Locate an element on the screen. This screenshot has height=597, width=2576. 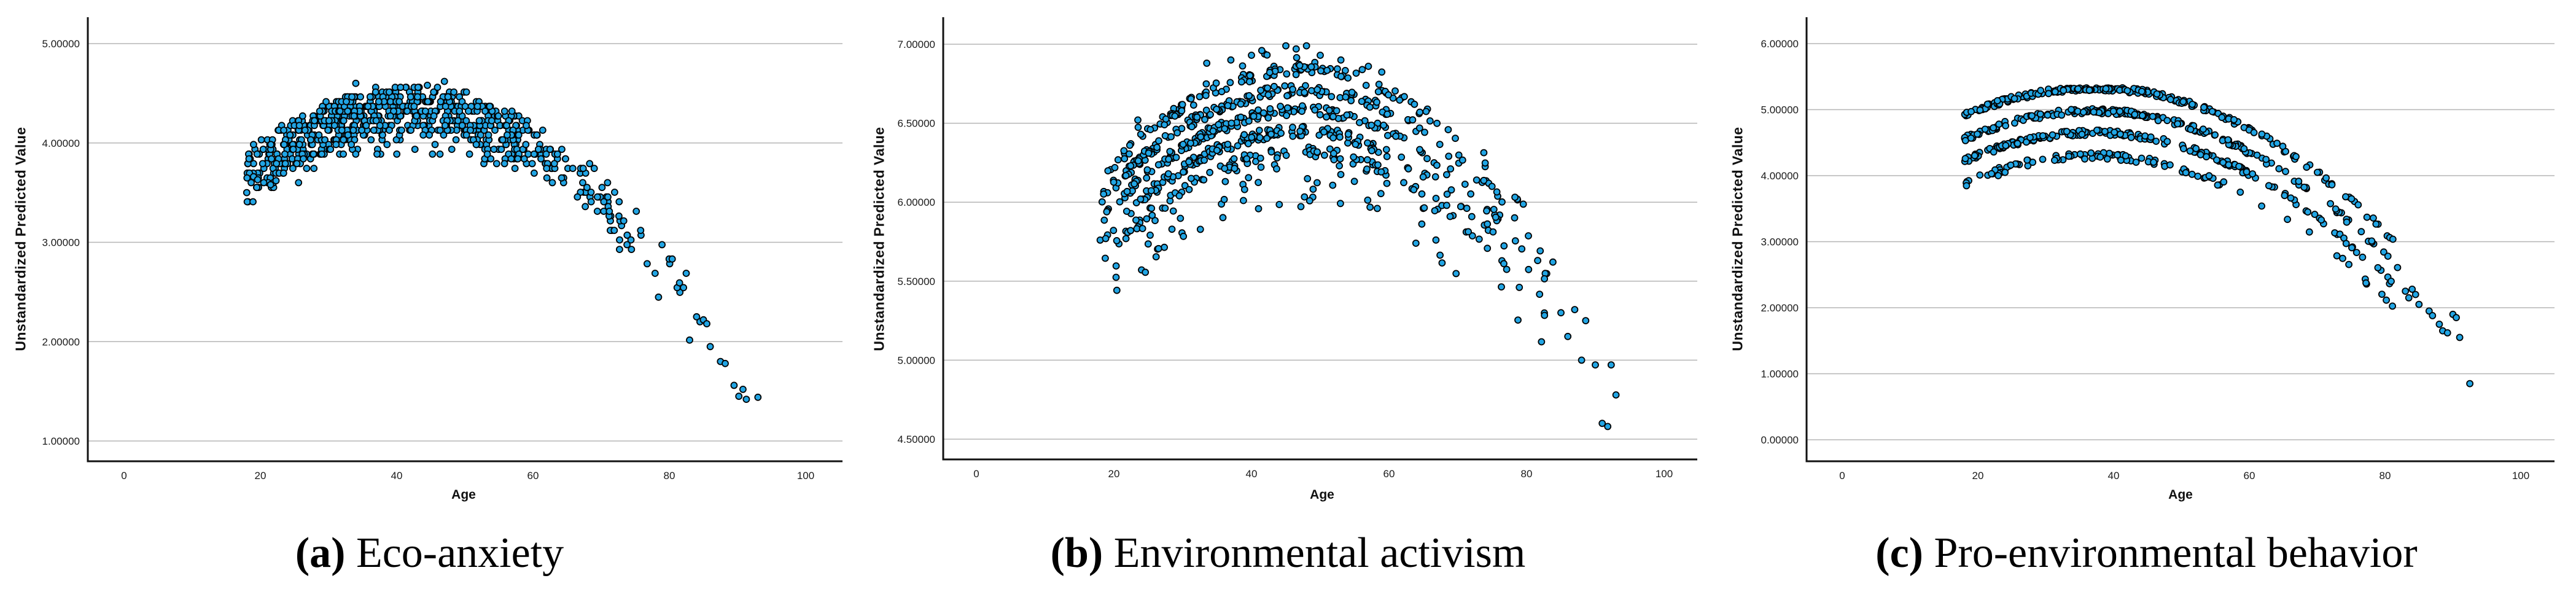
x-tick-label: 60 is located at coordinates (1389, 474).